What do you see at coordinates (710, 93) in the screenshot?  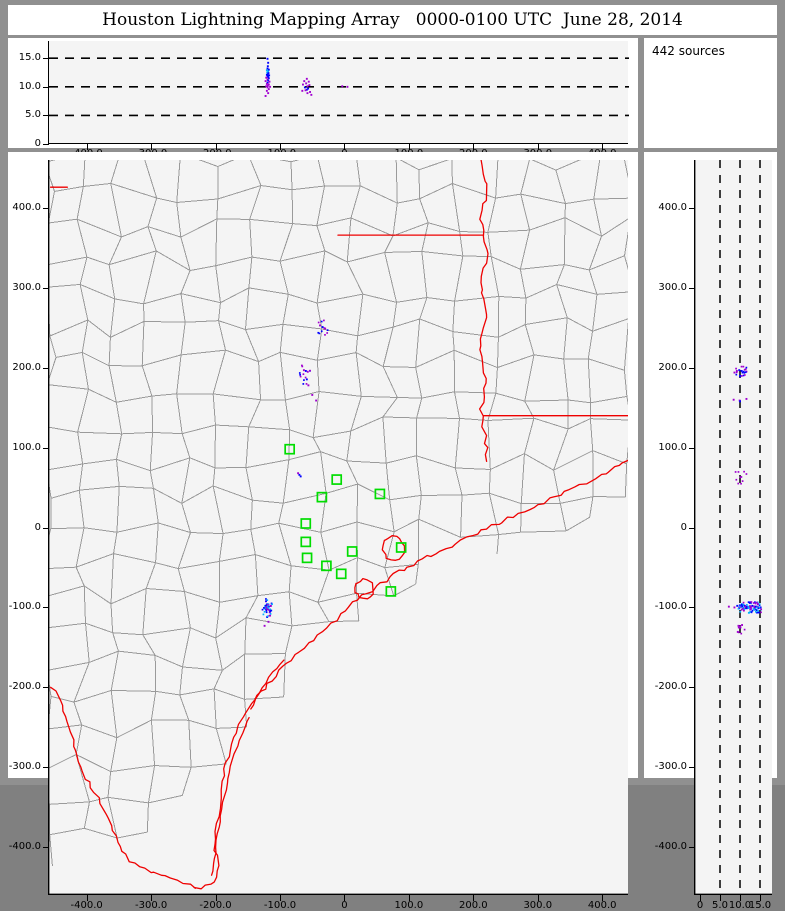 I see `source-count-panel: 442 sources` at bounding box center [710, 93].